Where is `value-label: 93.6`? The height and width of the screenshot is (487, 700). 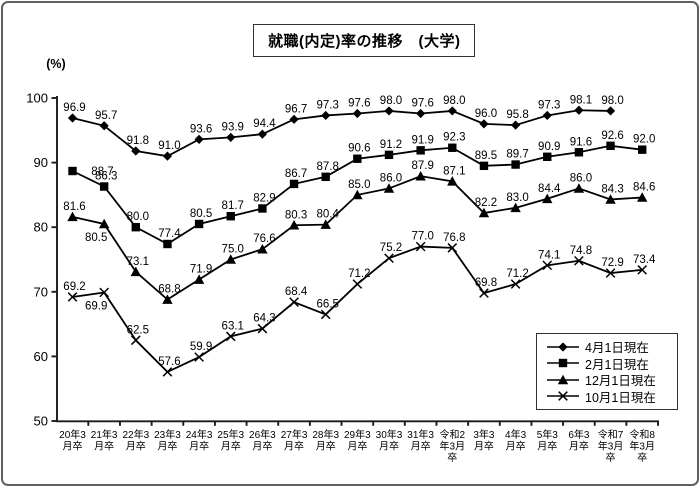 value-label: 93.6 is located at coordinates (201, 129).